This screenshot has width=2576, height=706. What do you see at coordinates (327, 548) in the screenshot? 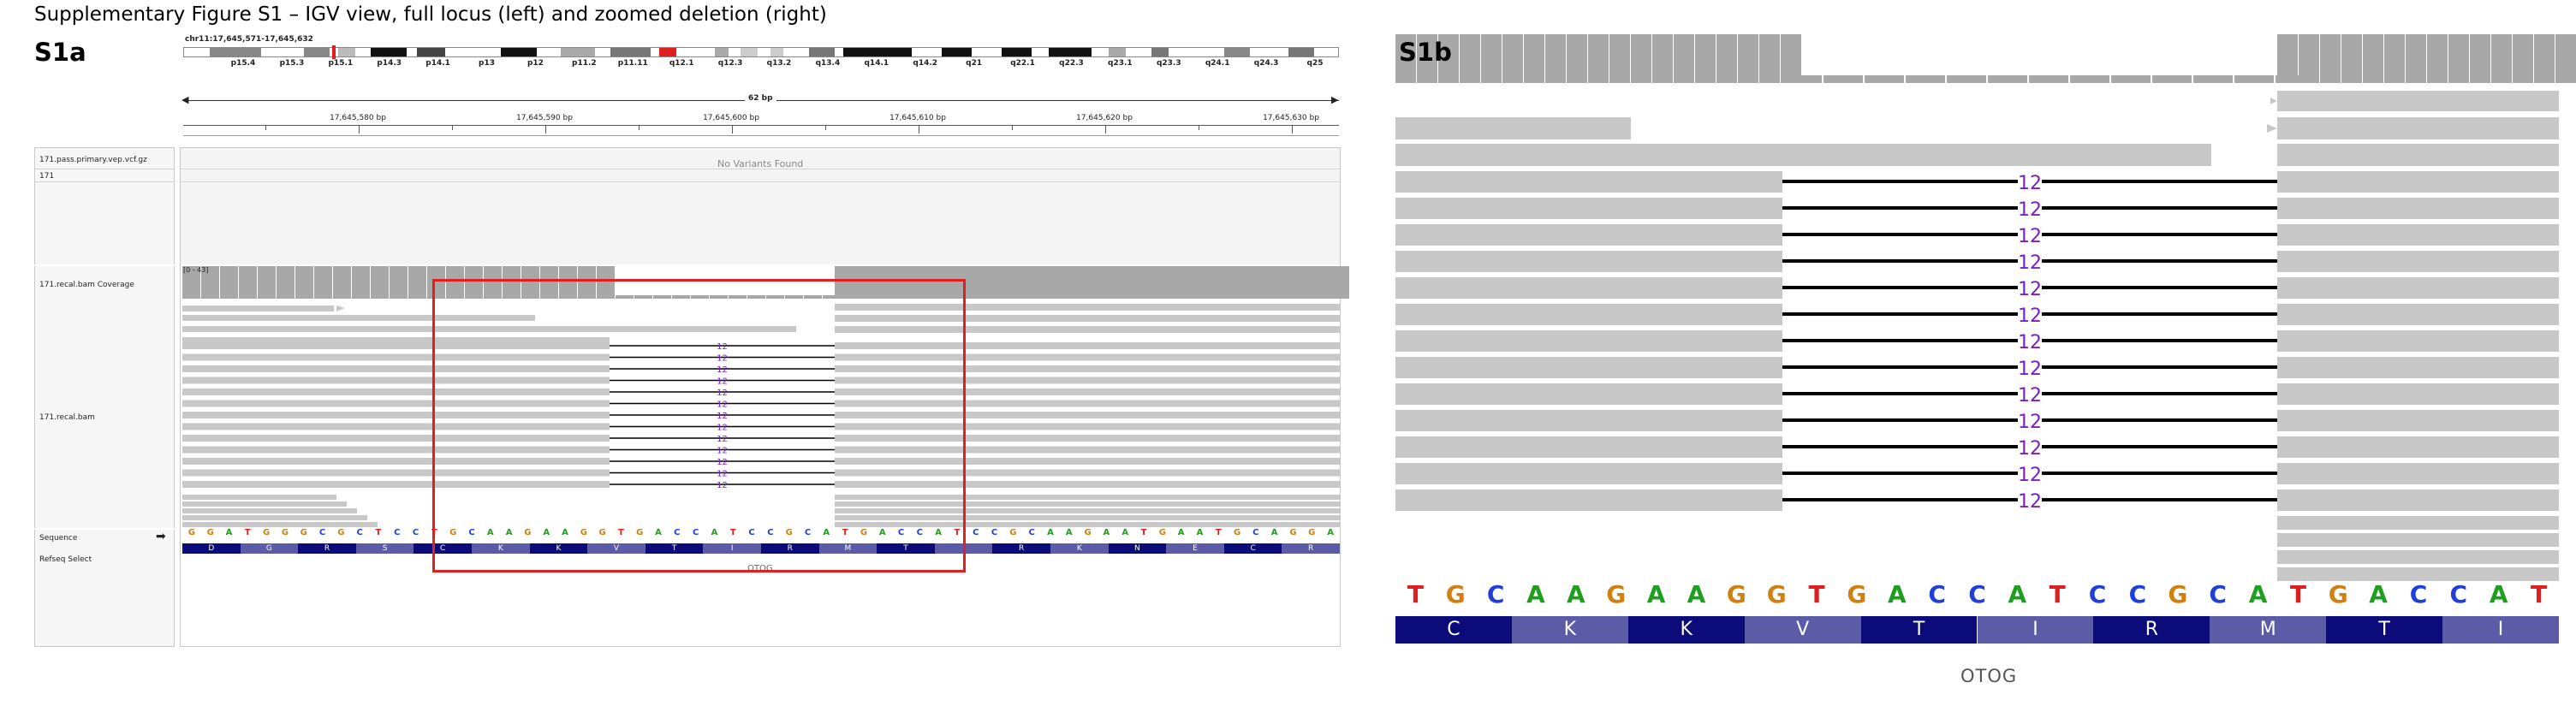
I see `amino-acid-cell: R` at bounding box center [327, 548].